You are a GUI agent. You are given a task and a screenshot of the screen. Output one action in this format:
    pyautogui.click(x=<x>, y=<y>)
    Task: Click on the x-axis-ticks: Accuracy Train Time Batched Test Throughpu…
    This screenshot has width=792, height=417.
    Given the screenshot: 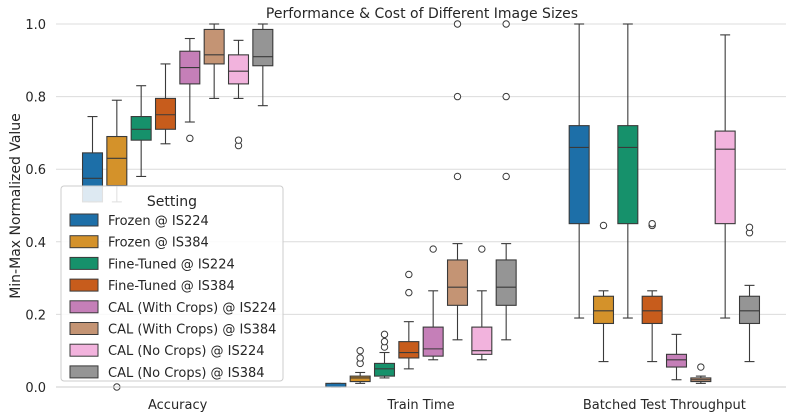 What is the action you would take?
    pyautogui.click(x=447, y=405)
    